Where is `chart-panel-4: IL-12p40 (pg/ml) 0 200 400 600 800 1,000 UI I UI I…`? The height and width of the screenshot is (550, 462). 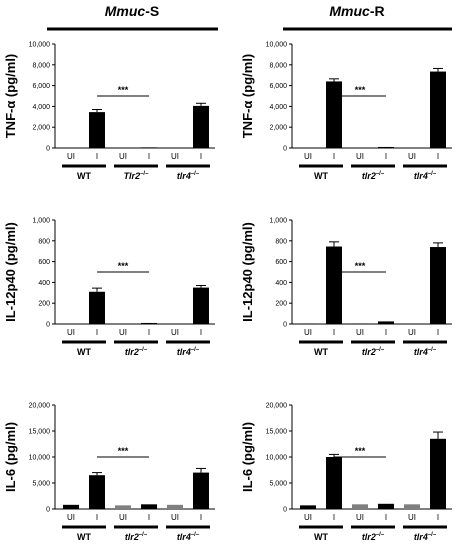
chart-panel-4: IL-12p40 (pg/ml) 0 200 400 600 800 1,000 UI I UI I… is located at coordinates (346, 287).